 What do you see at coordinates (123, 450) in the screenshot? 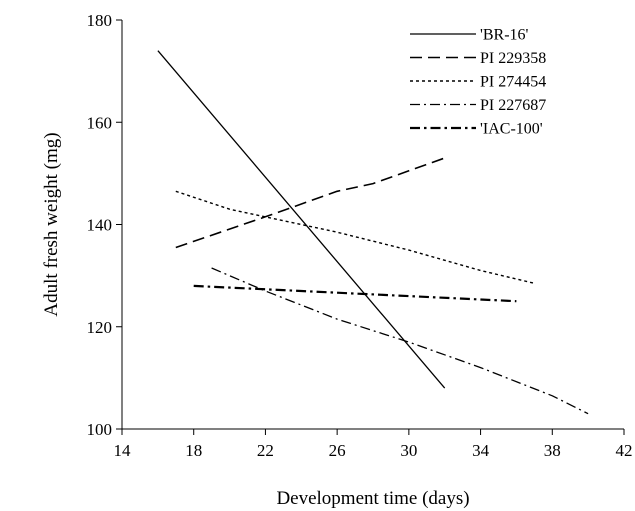
I see `x-tick-label: 14` at bounding box center [123, 450].